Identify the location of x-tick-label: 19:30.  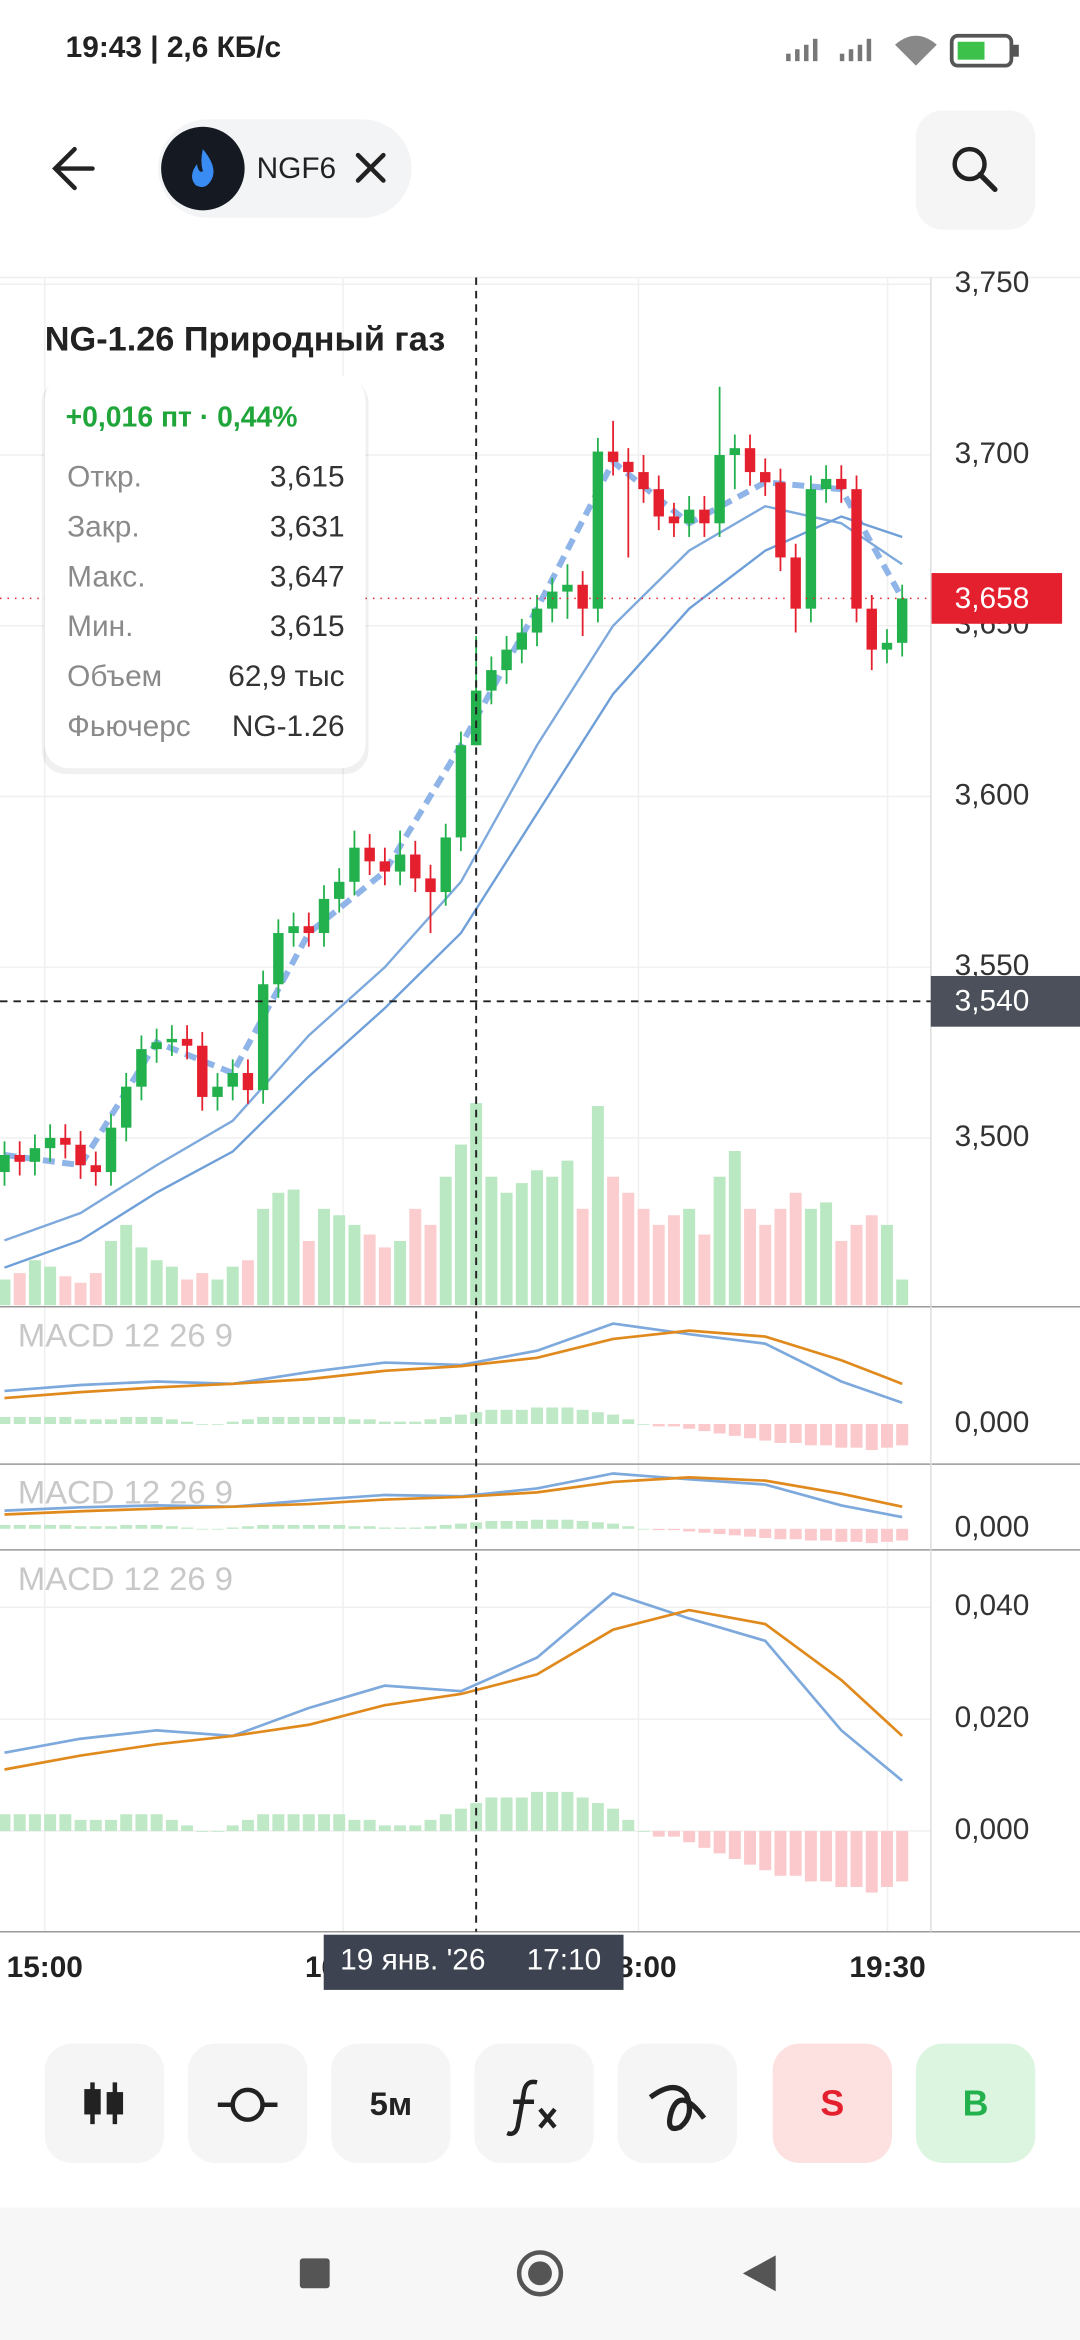
(887, 1967).